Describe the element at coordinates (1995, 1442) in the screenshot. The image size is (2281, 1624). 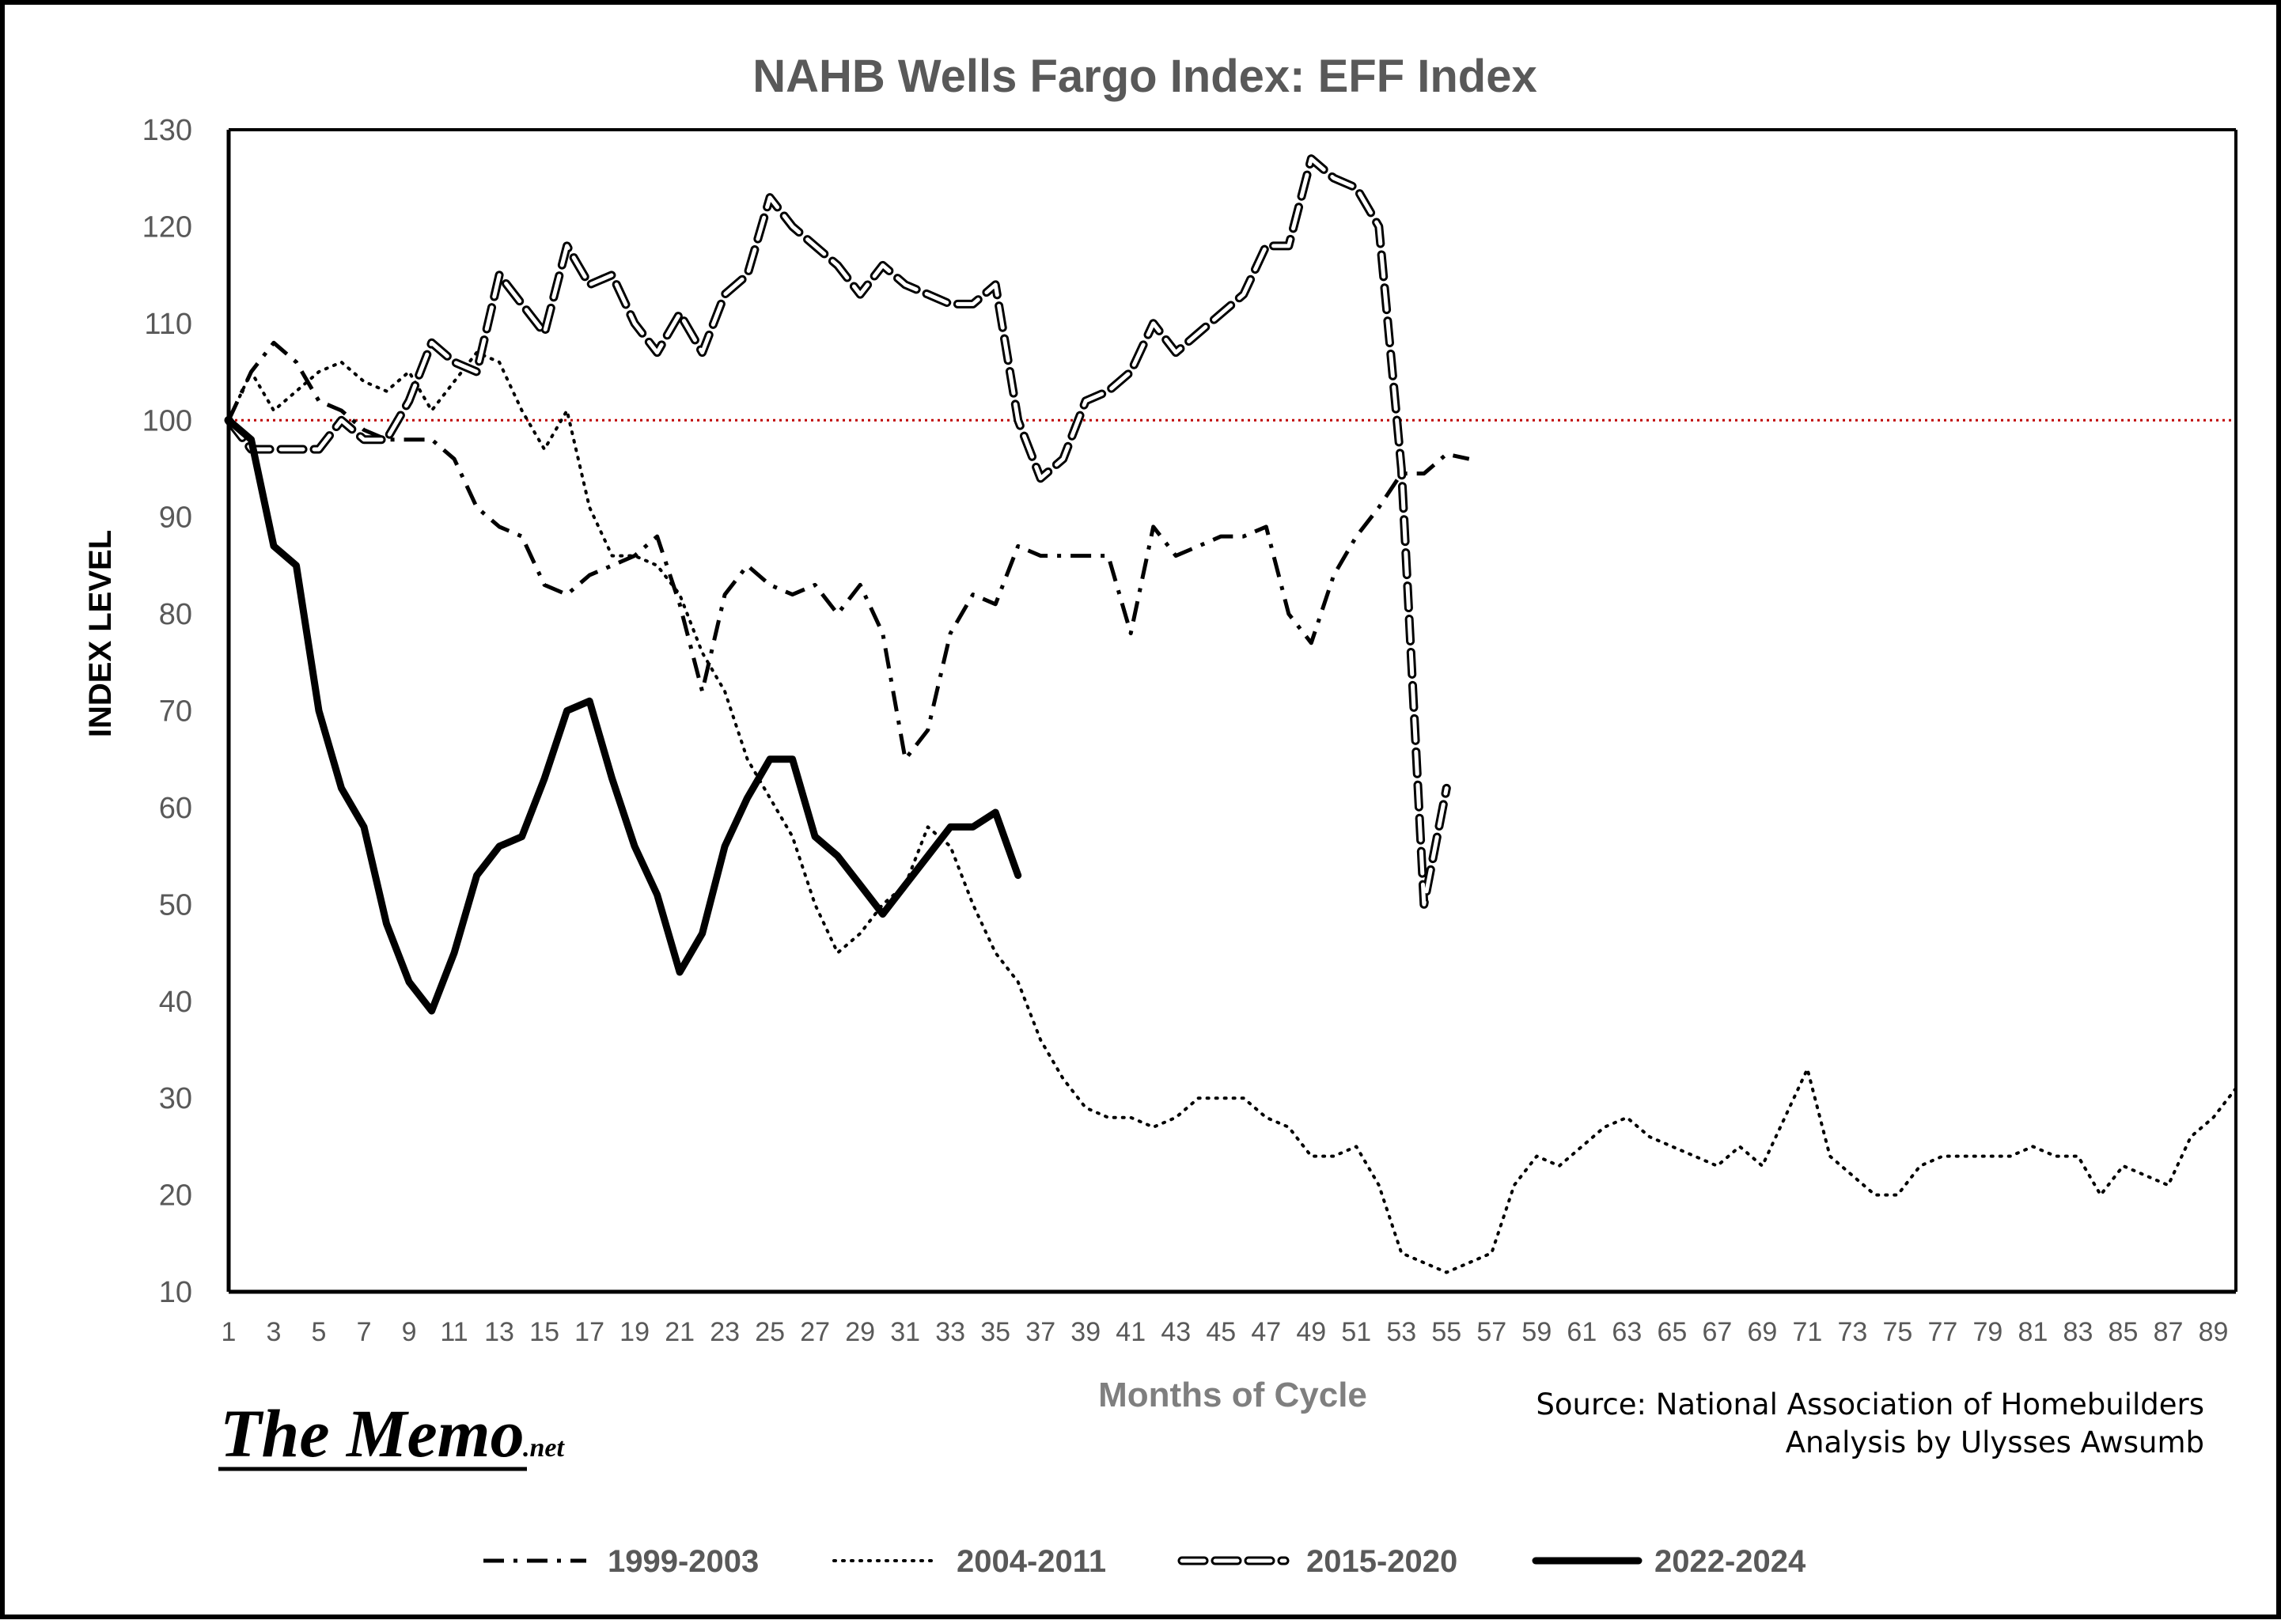
I see `source-line-2: Analysis by Ulysses Awsumb` at that location.